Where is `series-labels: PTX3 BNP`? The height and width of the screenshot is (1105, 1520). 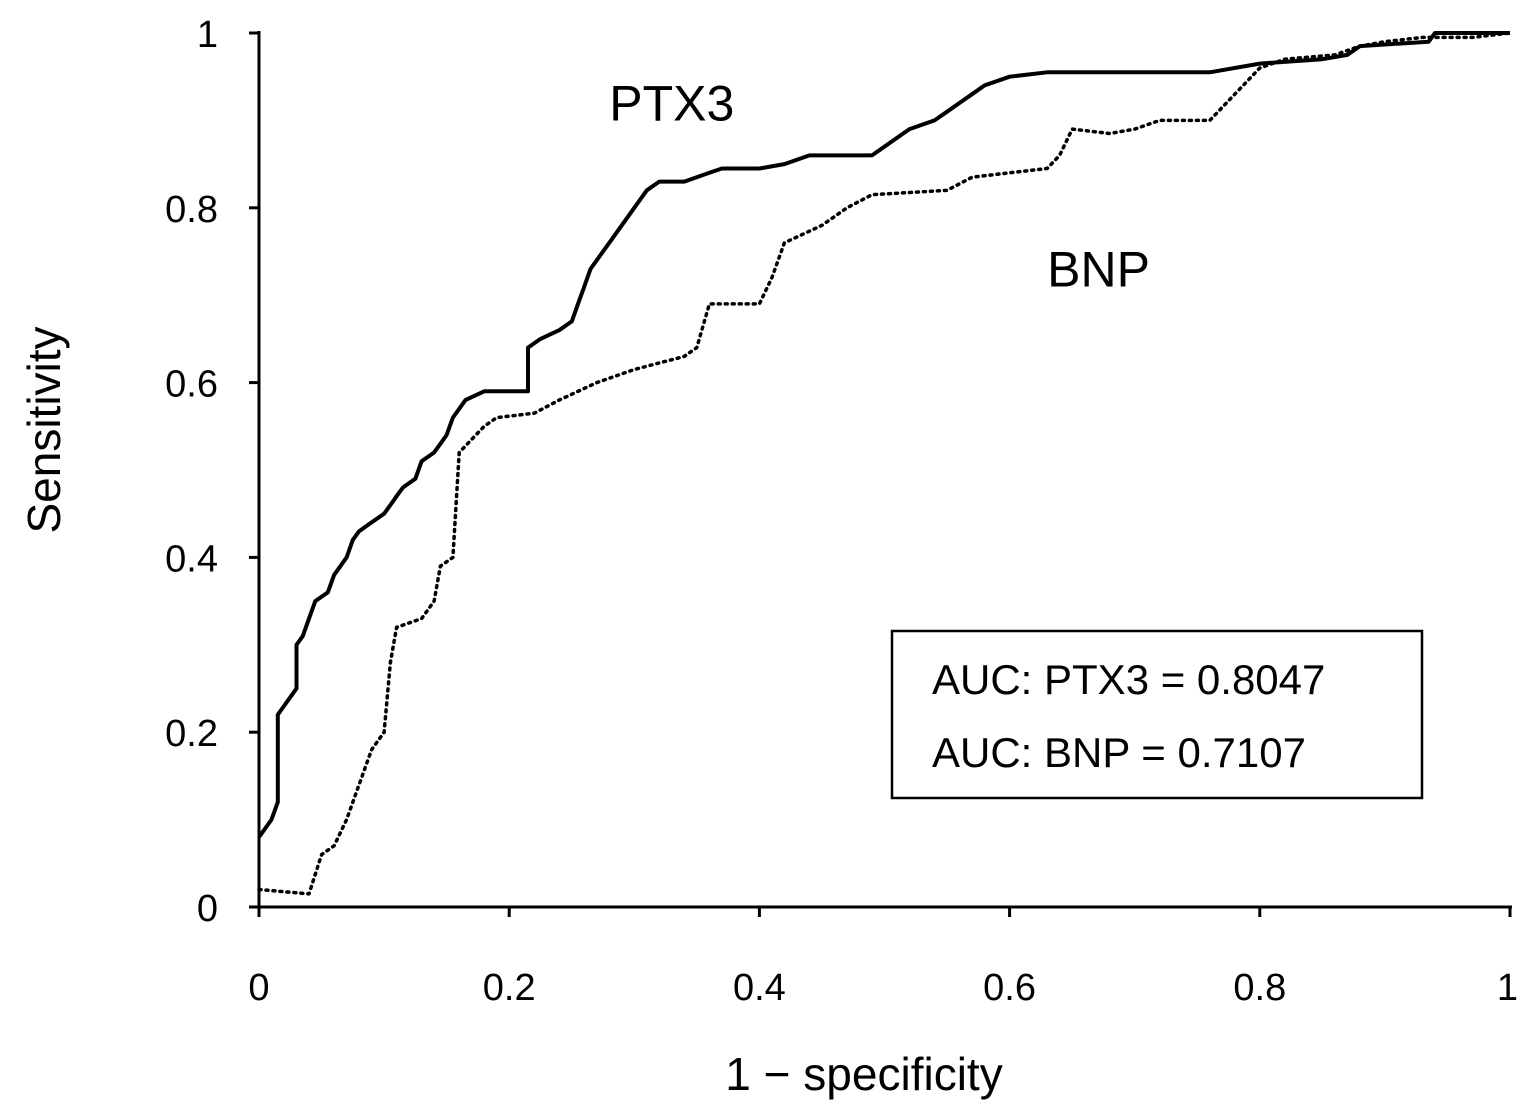
series-labels: PTX3 BNP is located at coordinates (879, 186).